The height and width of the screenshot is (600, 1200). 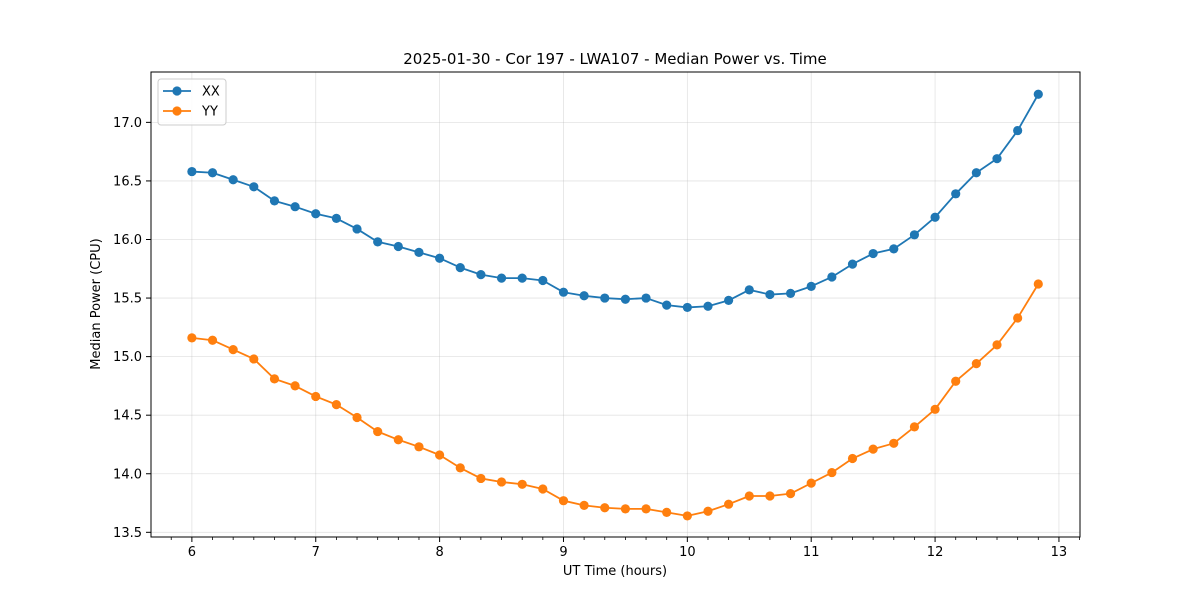 I want to click on legend-label: YY, so click(x=209, y=112).